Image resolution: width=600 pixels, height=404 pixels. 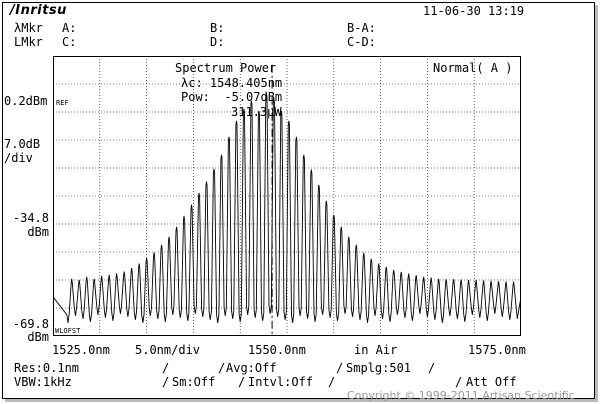 What do you see at coordinates (432, 368) in the screenshot?
I see `slash-end: /` at bounding box center [432, 368].